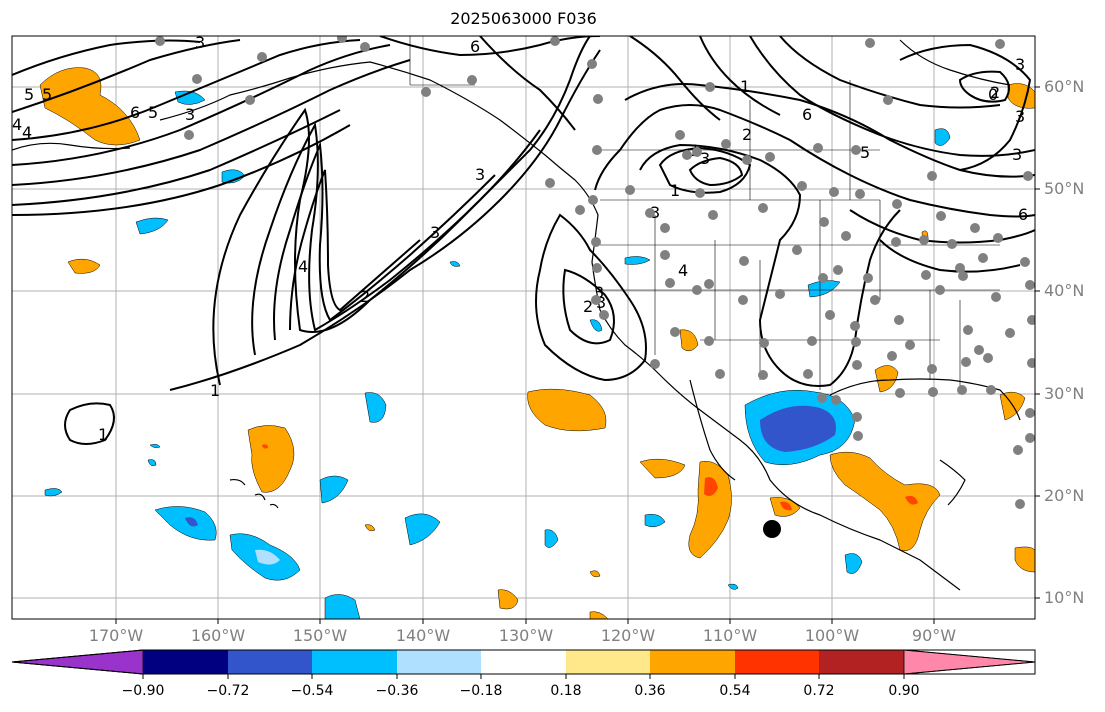 Image resolution: width=1105 pixels, height=712 pixels. I want to click on lon-label-130w: 130°W, so click(526, 635).